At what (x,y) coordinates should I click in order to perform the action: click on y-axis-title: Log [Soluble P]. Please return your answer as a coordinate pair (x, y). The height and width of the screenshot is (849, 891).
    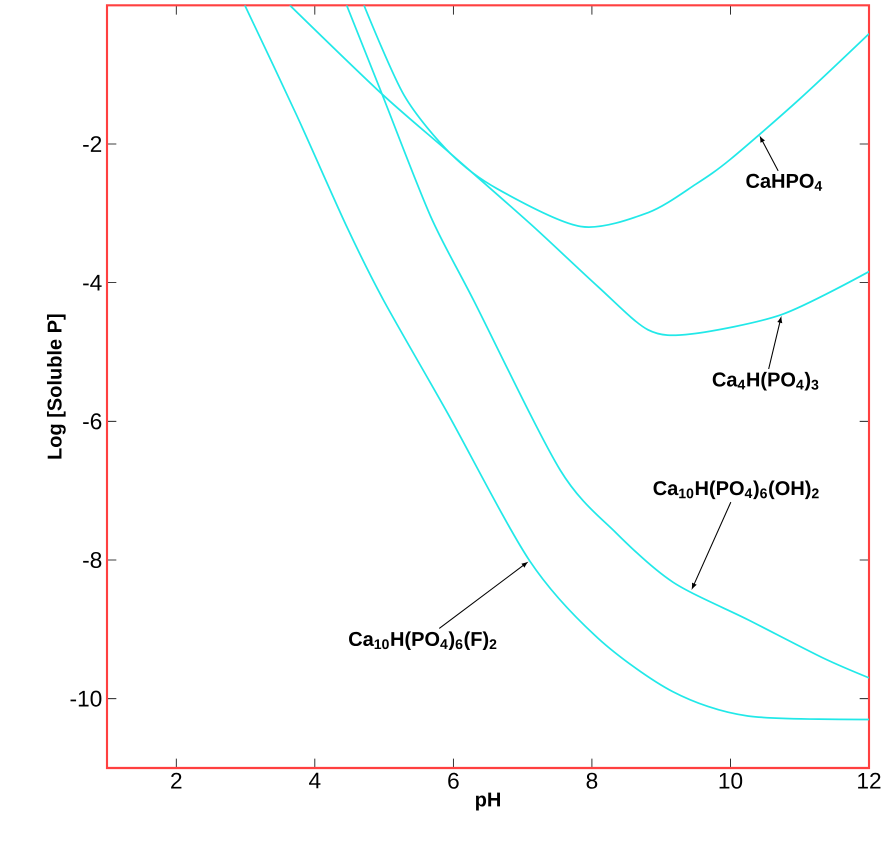
    Looking at the image, I should click on (56, 386).